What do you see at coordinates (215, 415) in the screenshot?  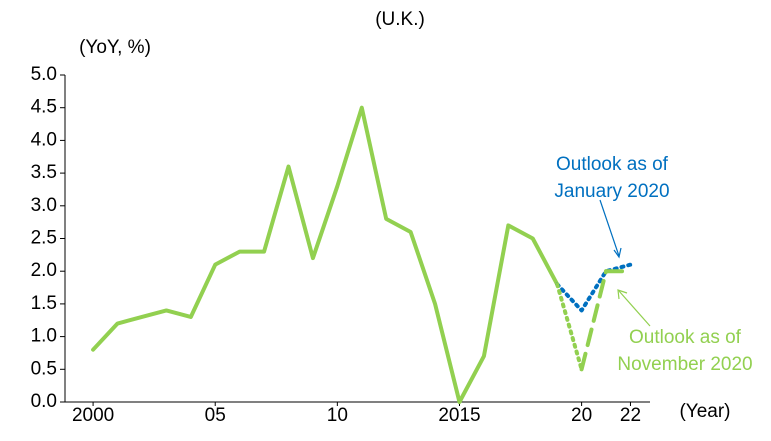 I see `x-tick-label: 05` at bounding box center [215, 415].